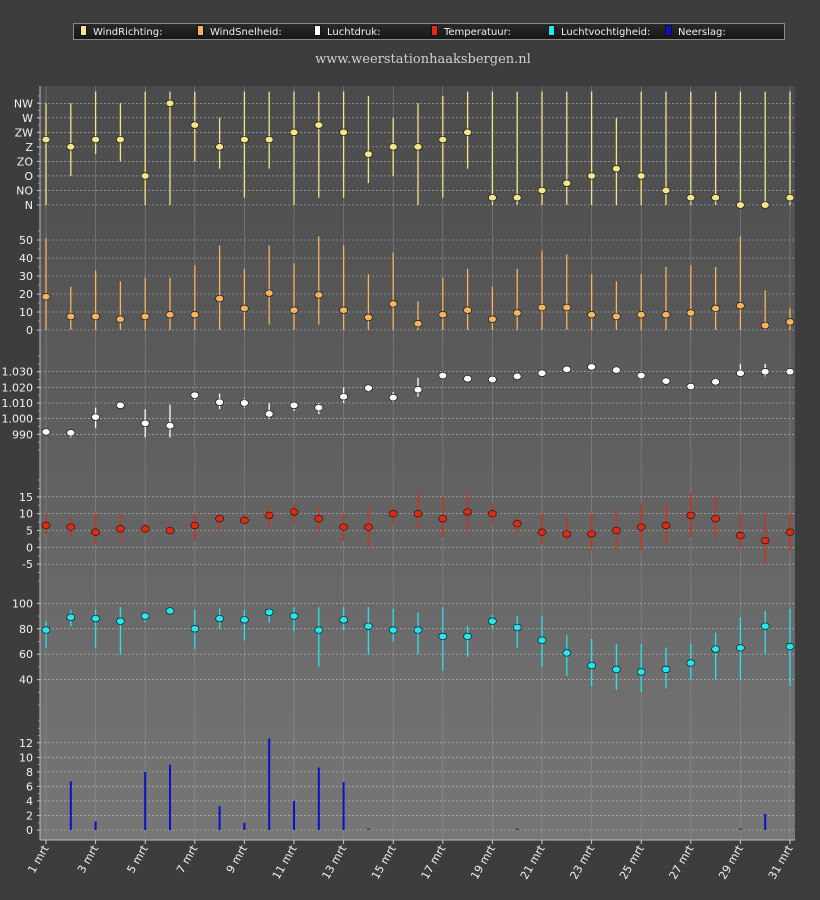 The width and height of the screenshot is (820, 900). What do you see at coordinates (582, 861) in the screenshot?
I see `x-tick-label: 23 mrt` at bounding box center [582, 861].